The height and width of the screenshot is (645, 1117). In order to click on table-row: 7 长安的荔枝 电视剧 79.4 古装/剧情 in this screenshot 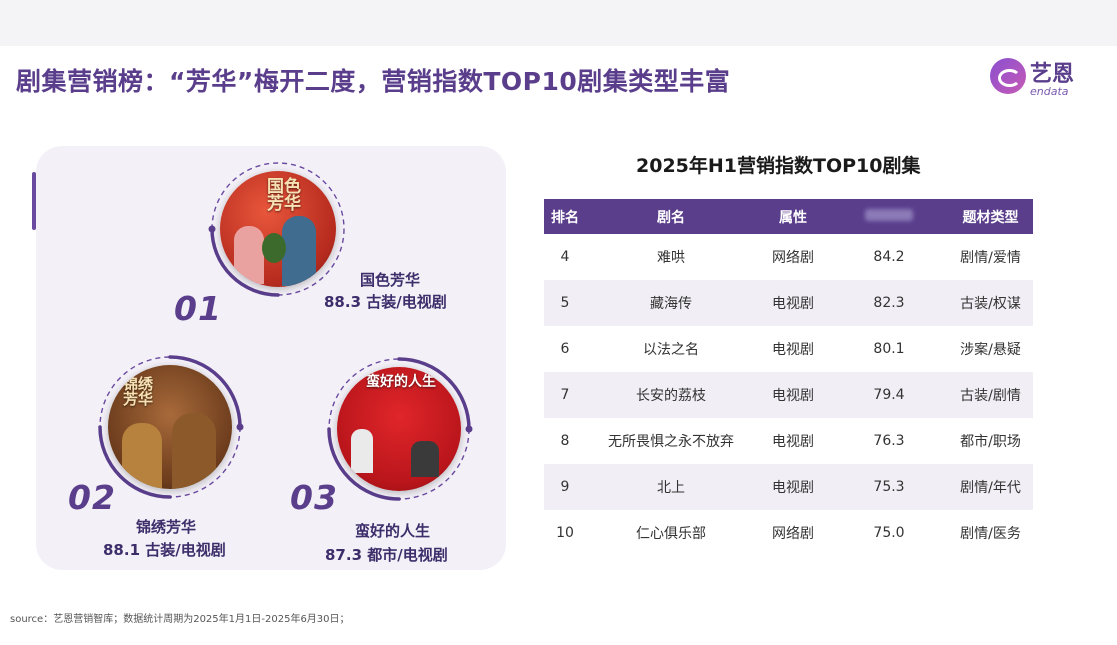, I will do `click(788, 395)`.